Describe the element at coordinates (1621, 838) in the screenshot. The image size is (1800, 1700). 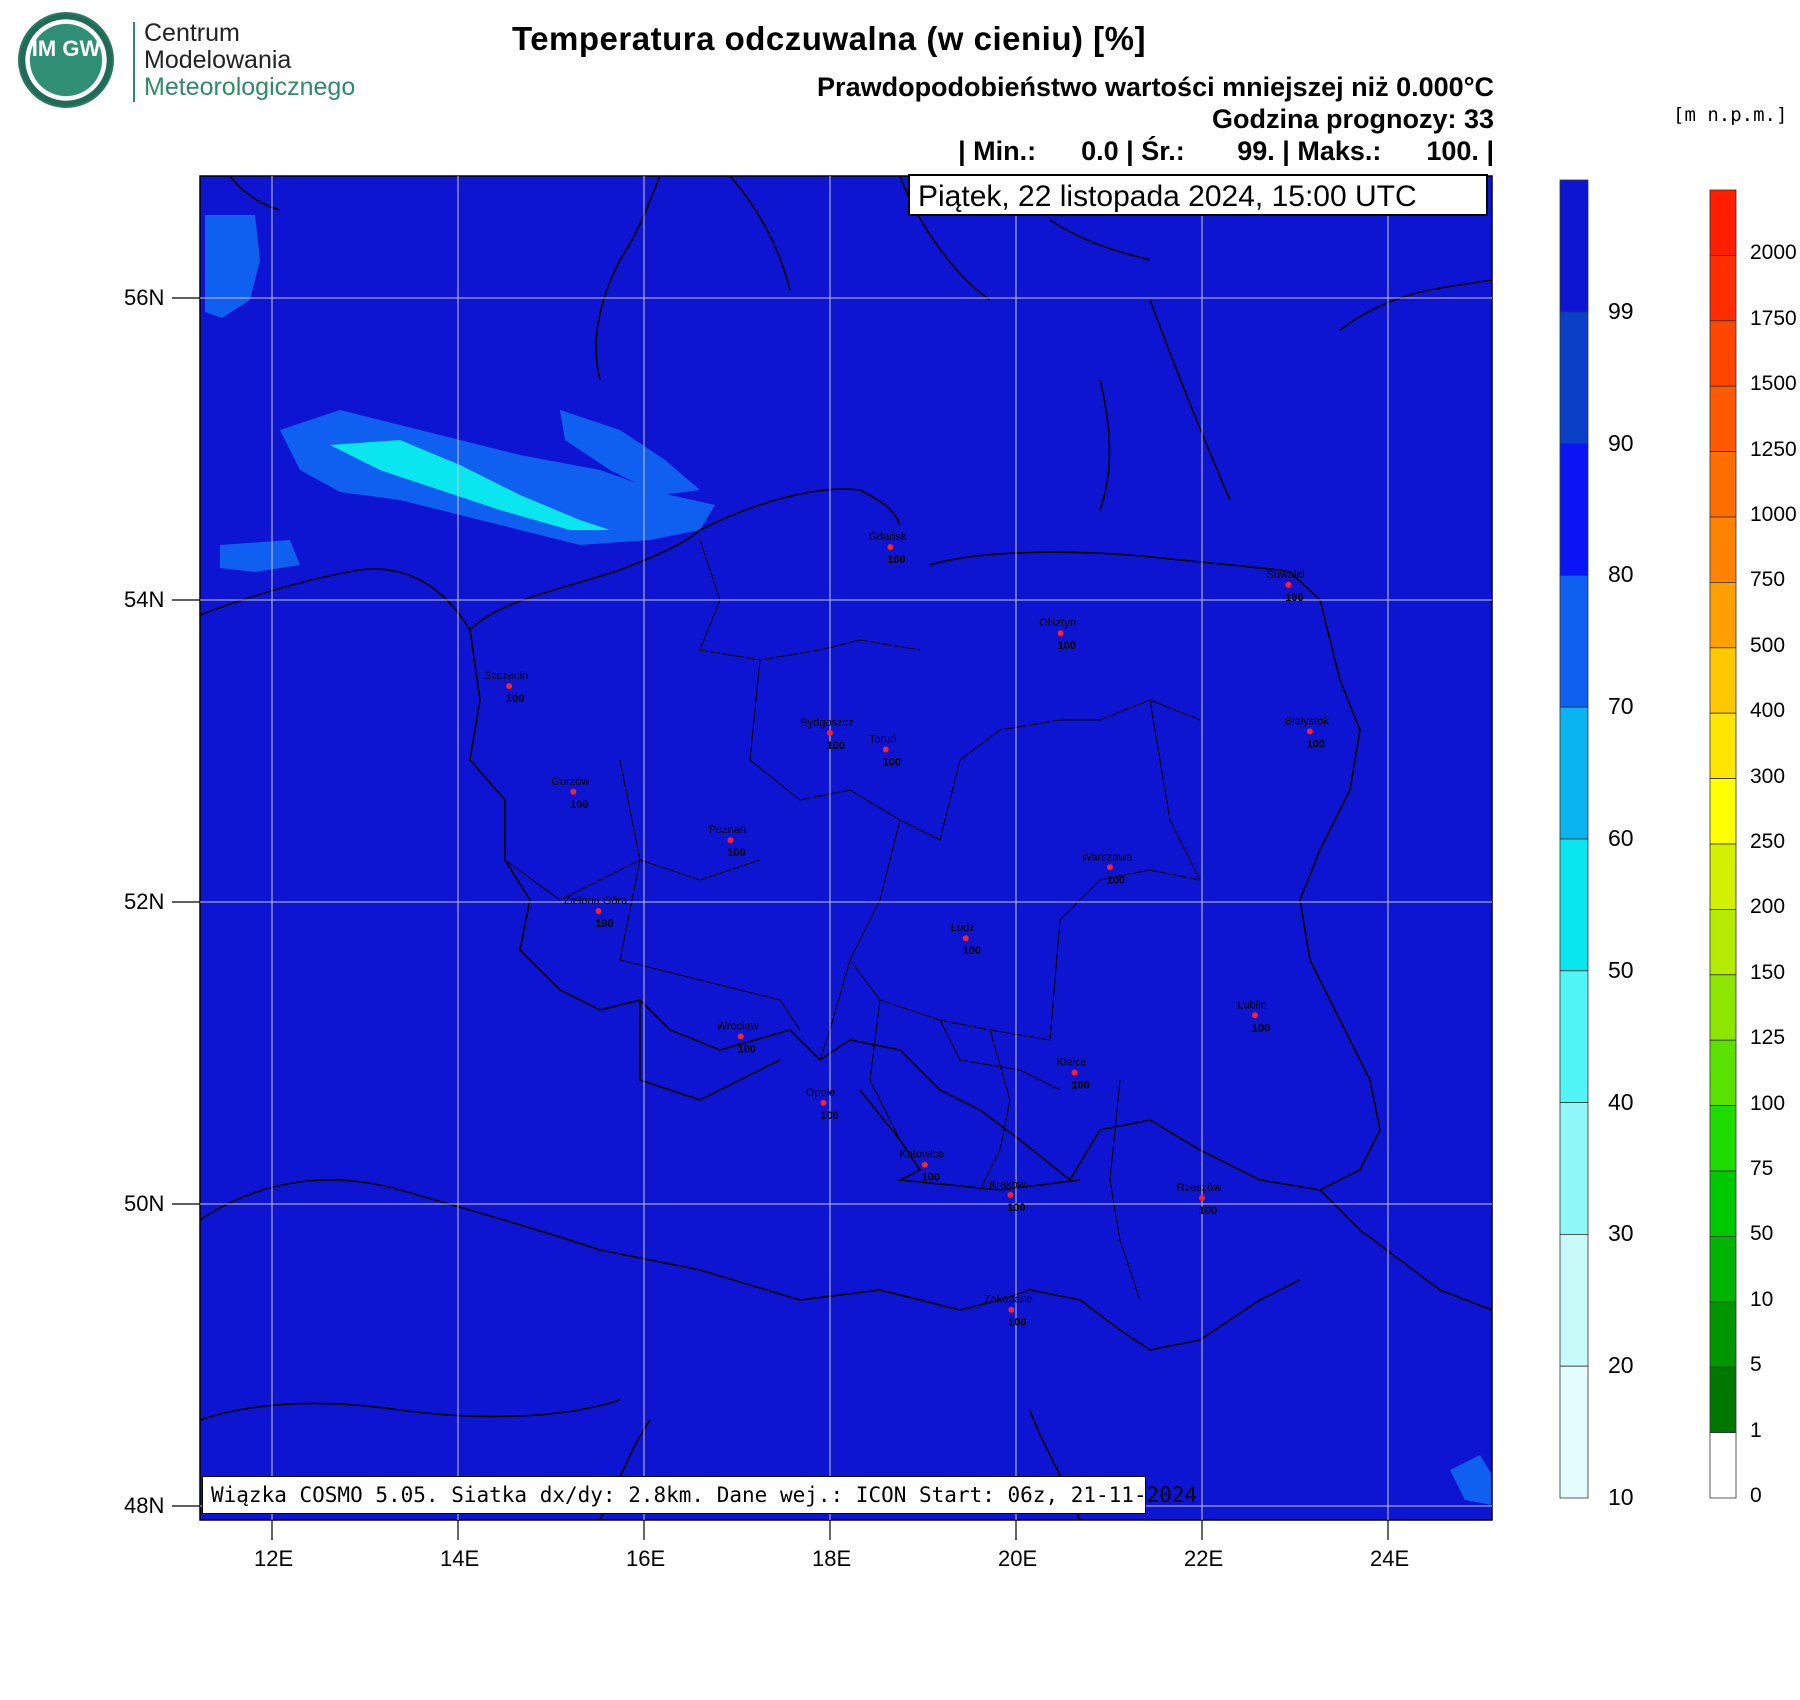
I see `probability-colorbar-label: 60` at that location.